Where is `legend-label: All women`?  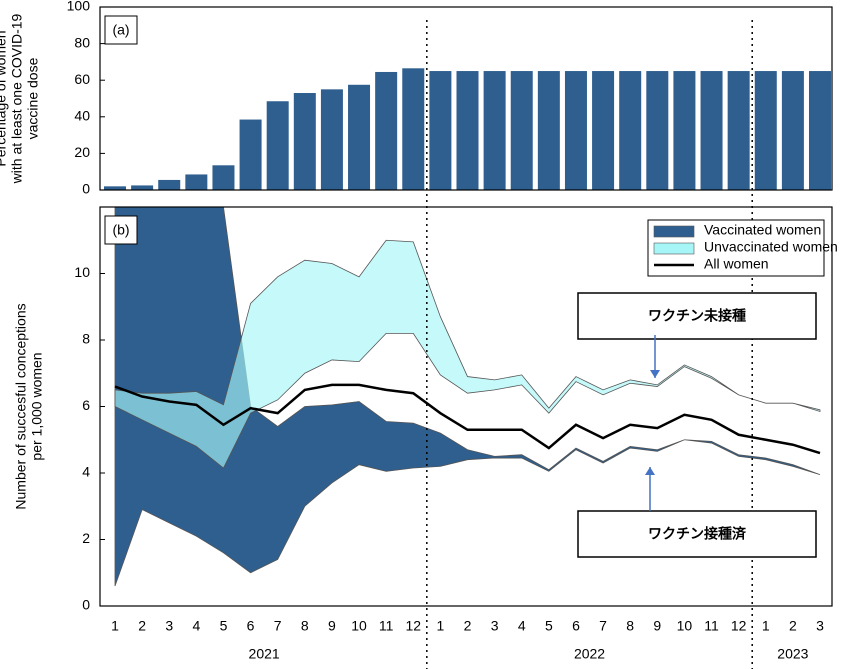 legend-label: All women is located at coordinates (736, 264).